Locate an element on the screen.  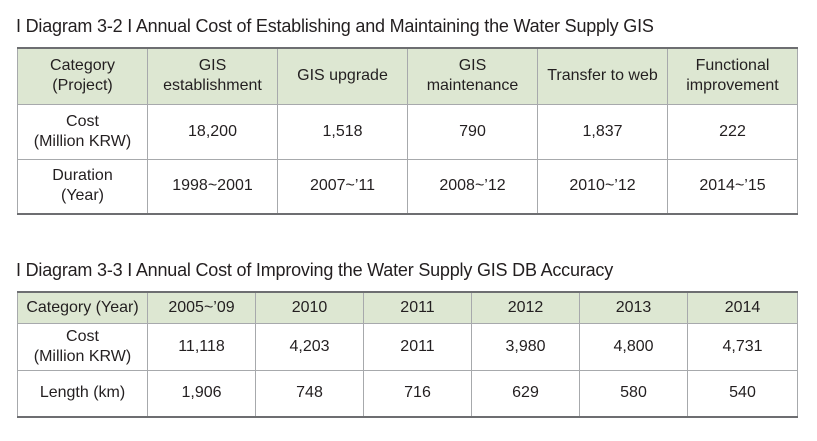
table-cell: 629 is located at coordinates (525, 393).